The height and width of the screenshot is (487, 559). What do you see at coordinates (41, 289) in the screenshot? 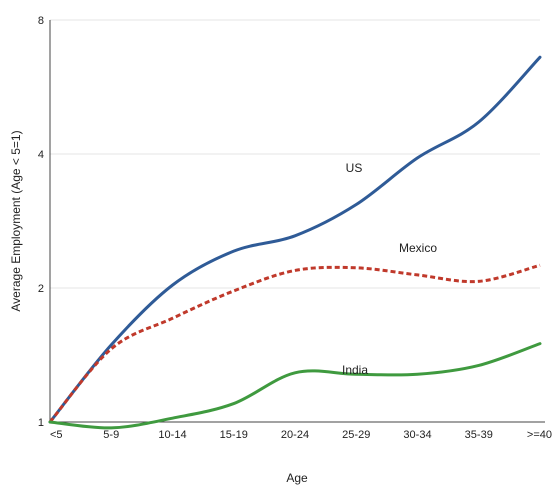
I see `y-tick-label: 2` at bounding box center [41, 289].